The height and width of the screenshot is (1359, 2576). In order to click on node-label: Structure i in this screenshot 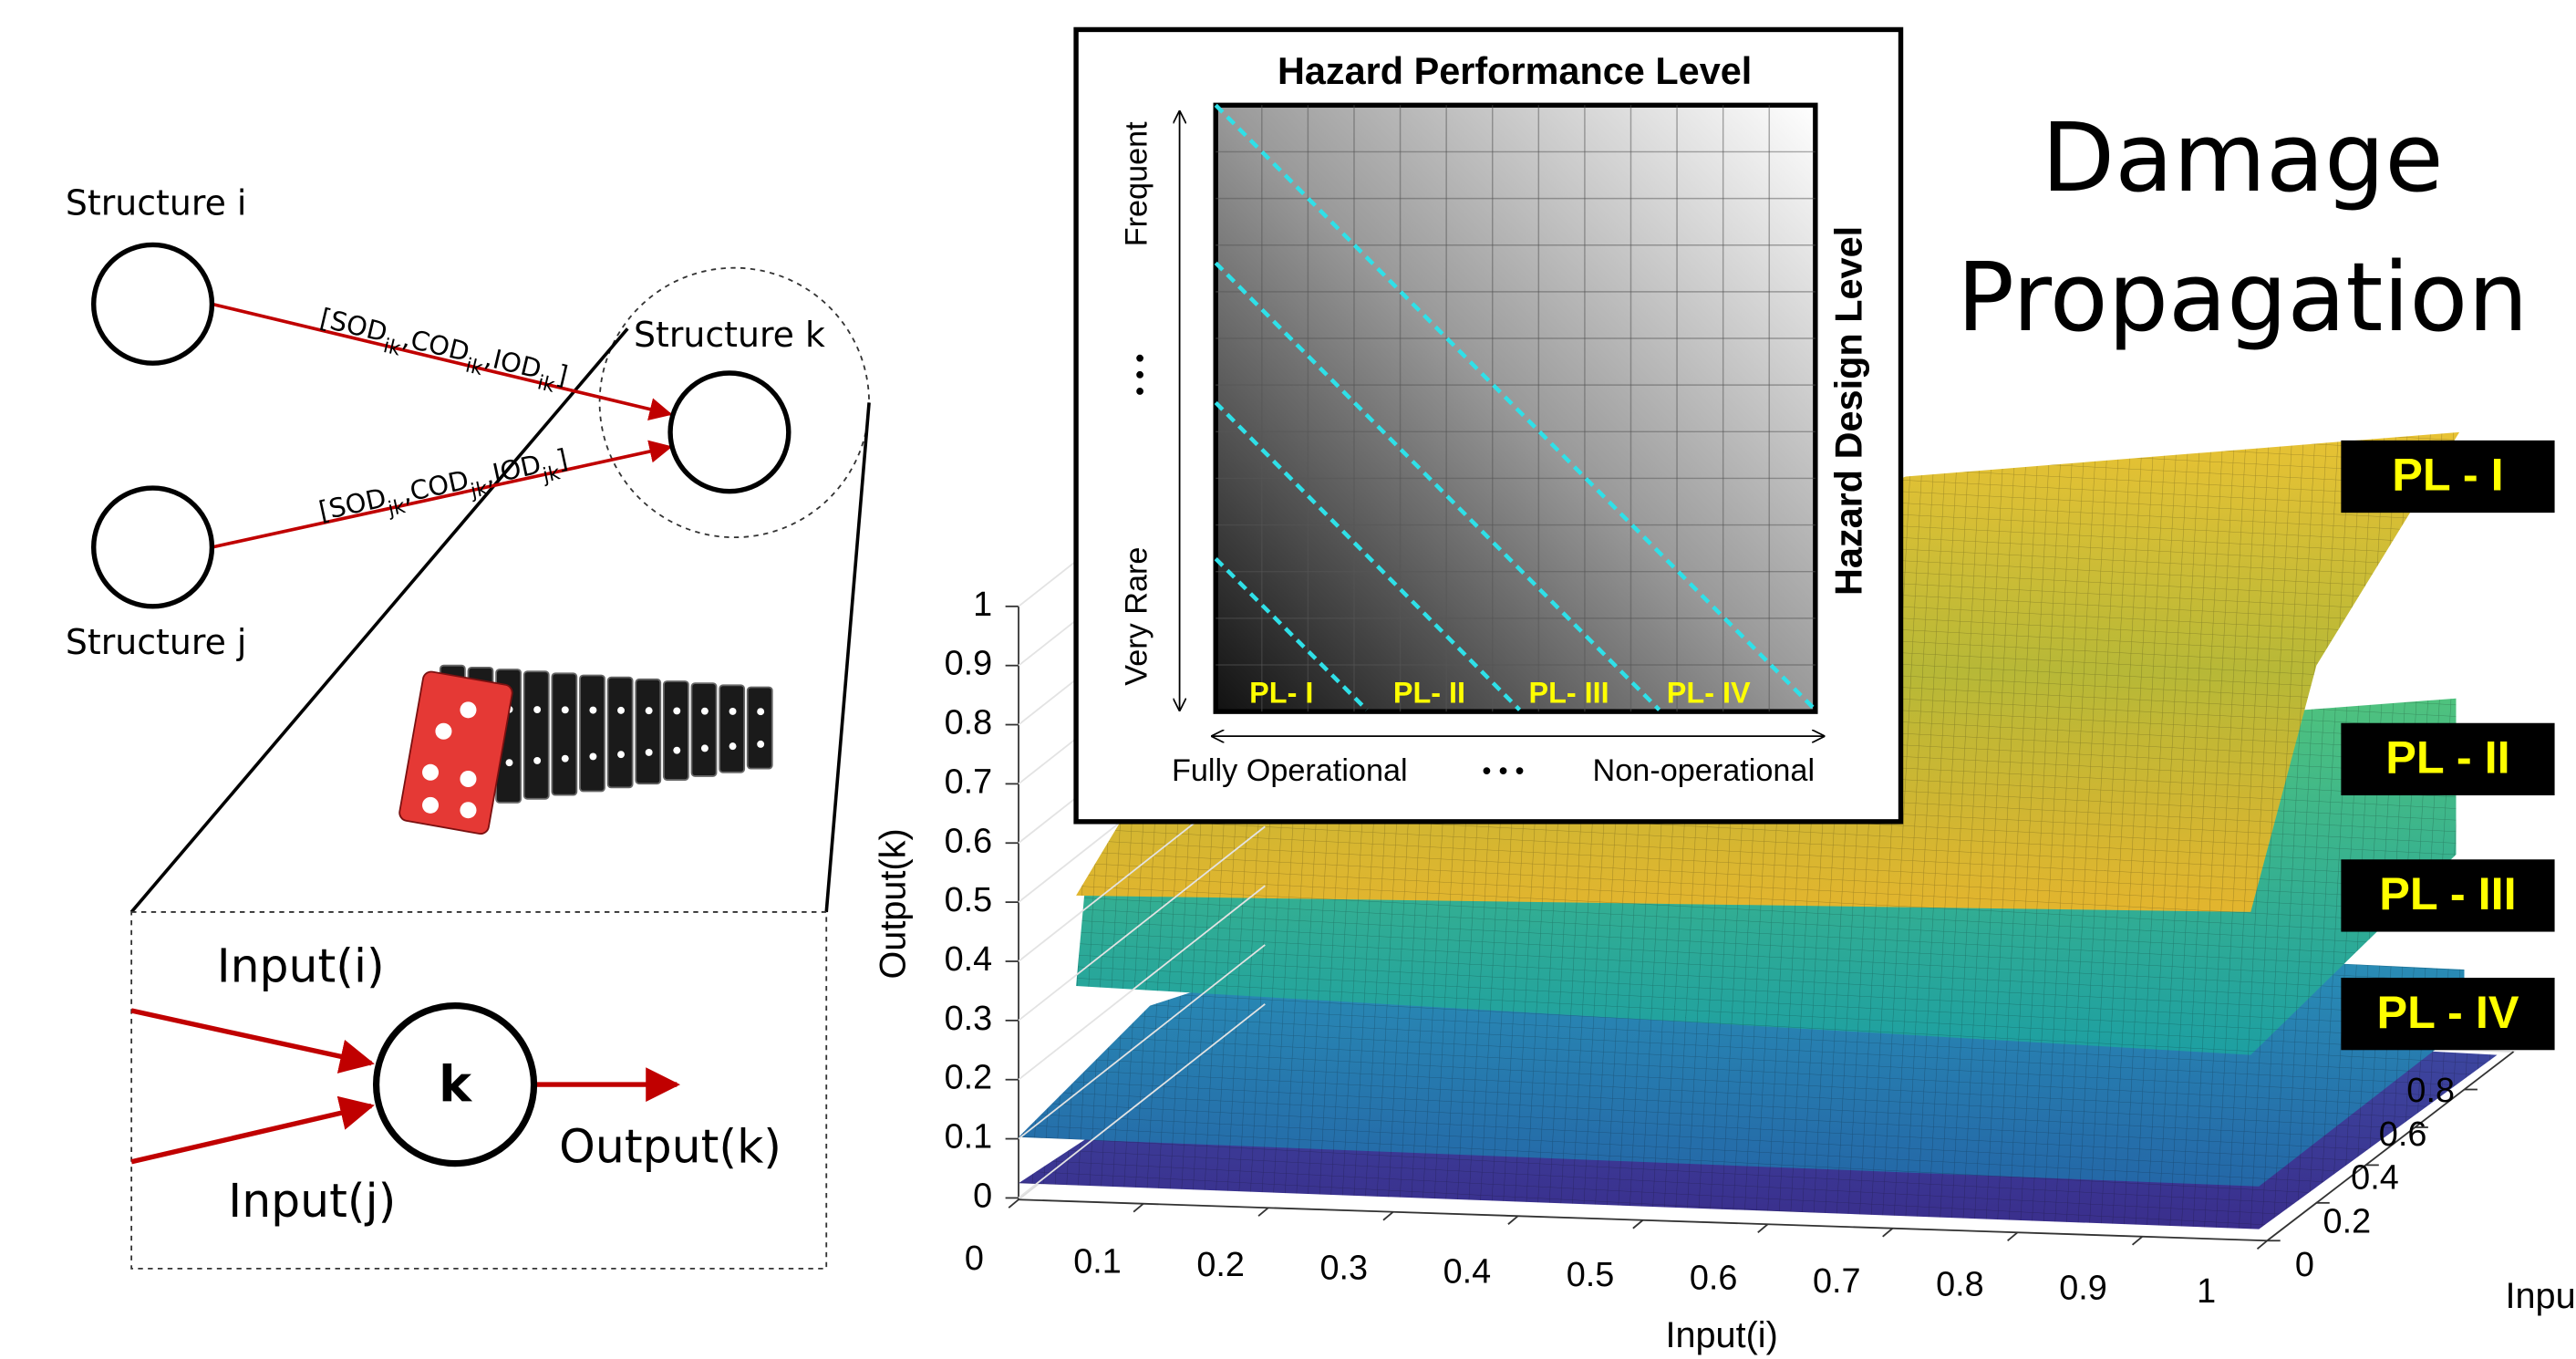, I will do `click(156, 203)`.